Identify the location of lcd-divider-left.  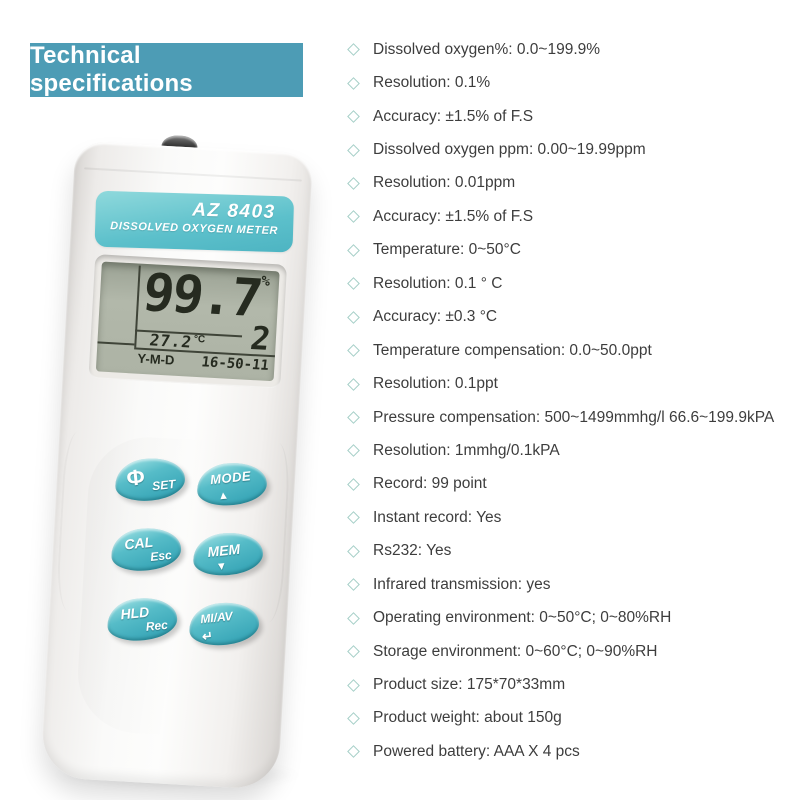
(116, 343).